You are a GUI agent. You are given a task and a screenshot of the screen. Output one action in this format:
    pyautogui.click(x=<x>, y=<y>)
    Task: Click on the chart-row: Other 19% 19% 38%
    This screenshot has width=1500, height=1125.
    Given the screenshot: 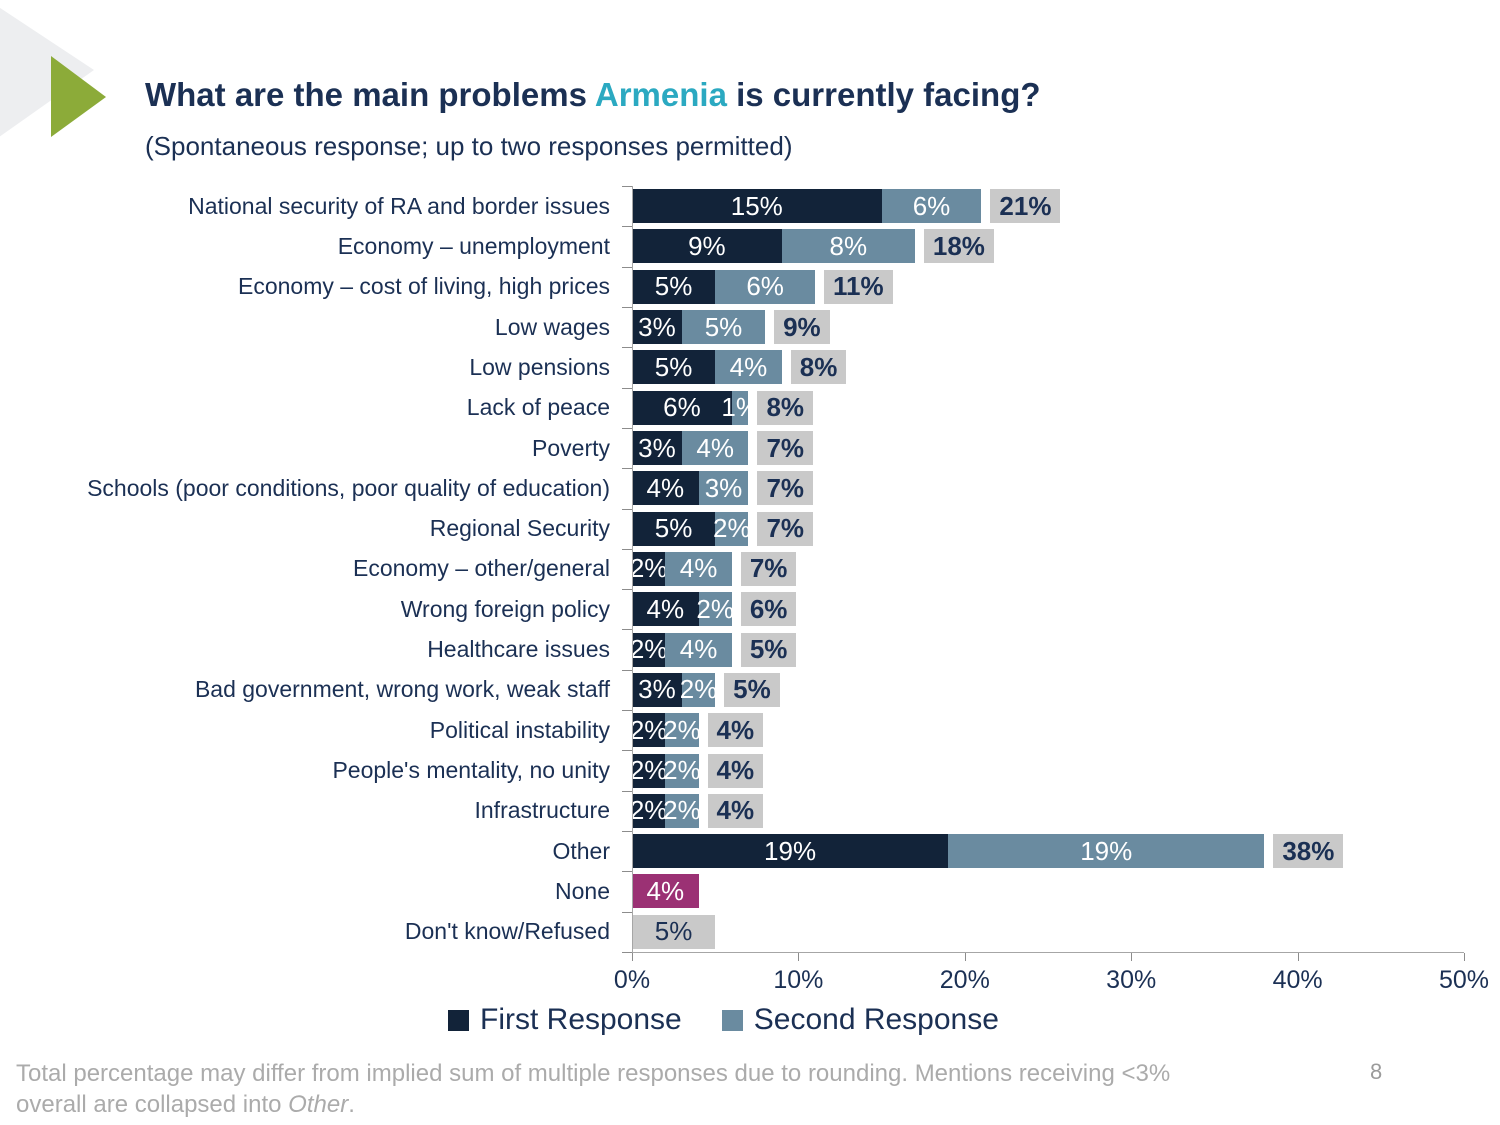 What is the action you would take?
    pyautogui.click(x=750, y=851)
    